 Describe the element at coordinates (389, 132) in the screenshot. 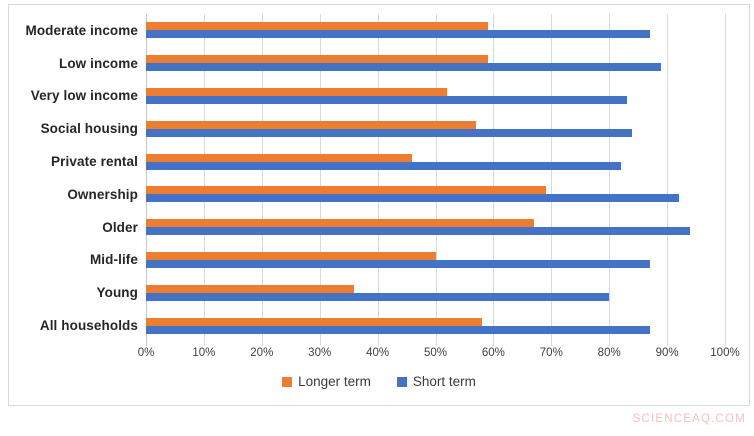

I see `bar-short-term-social-housing` at that location.